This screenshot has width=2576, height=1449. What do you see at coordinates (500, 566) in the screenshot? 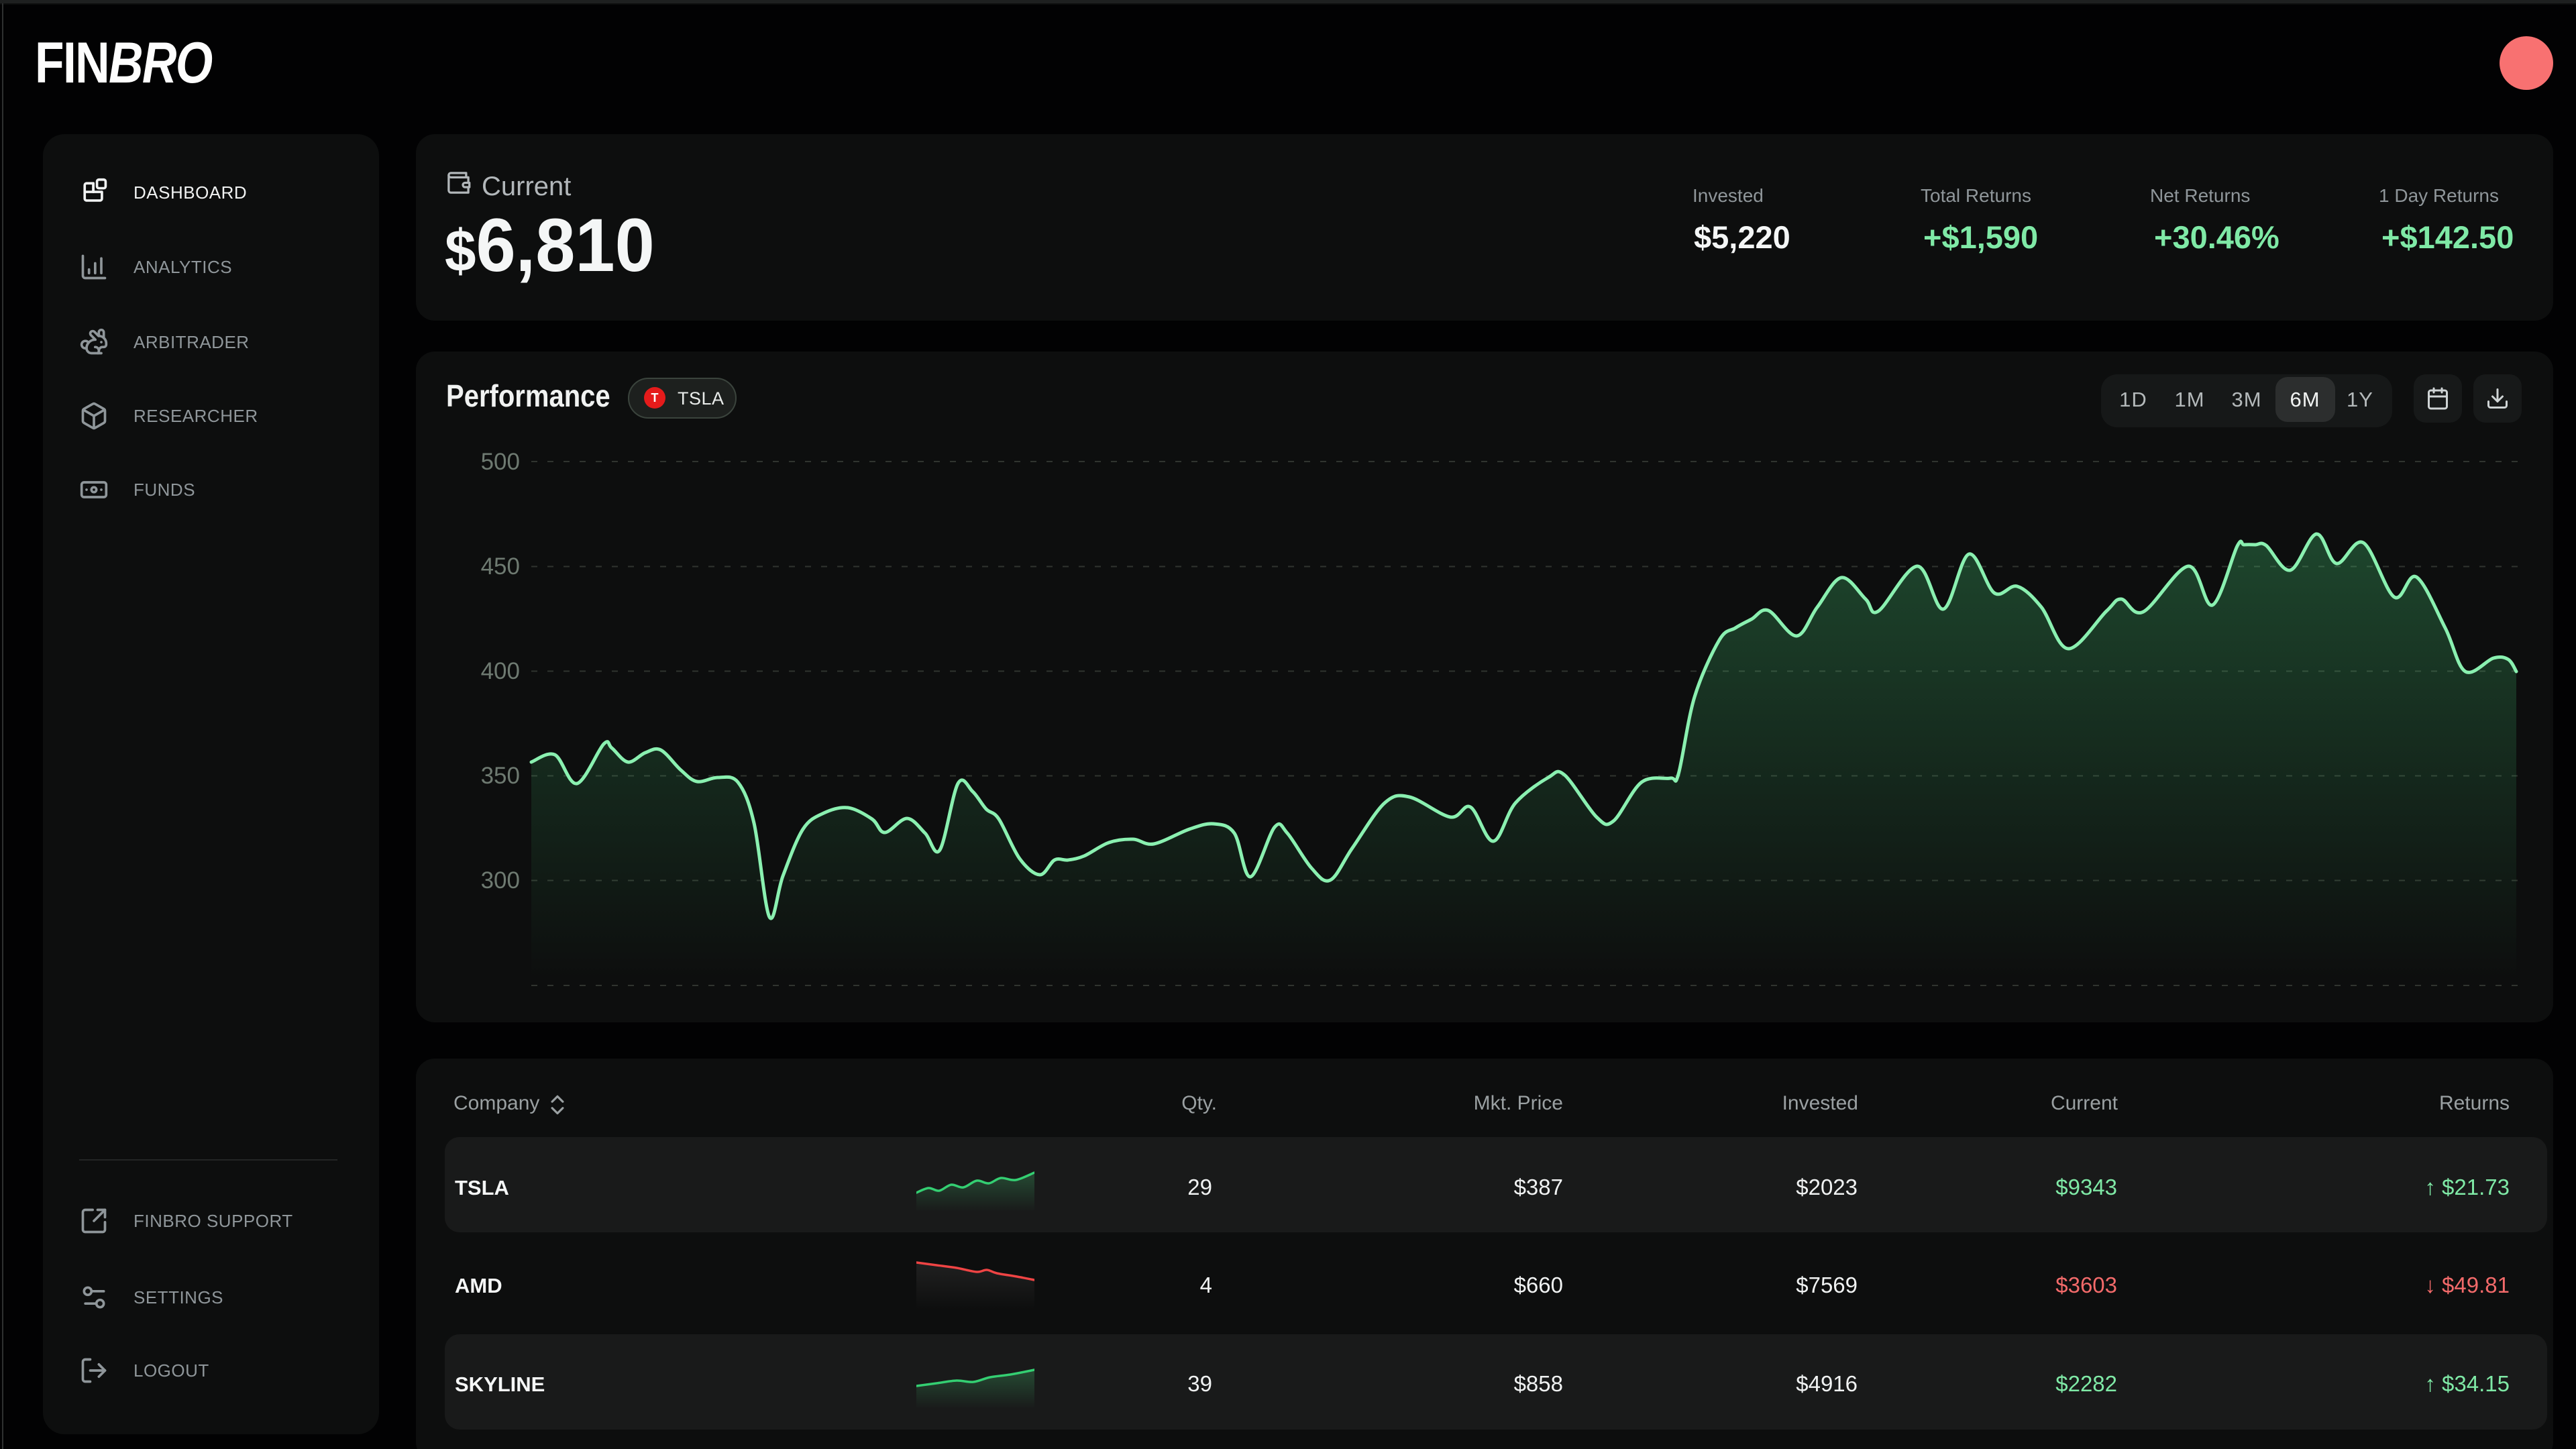
I see `svg-text: 450` at bounding box center [500, 566].